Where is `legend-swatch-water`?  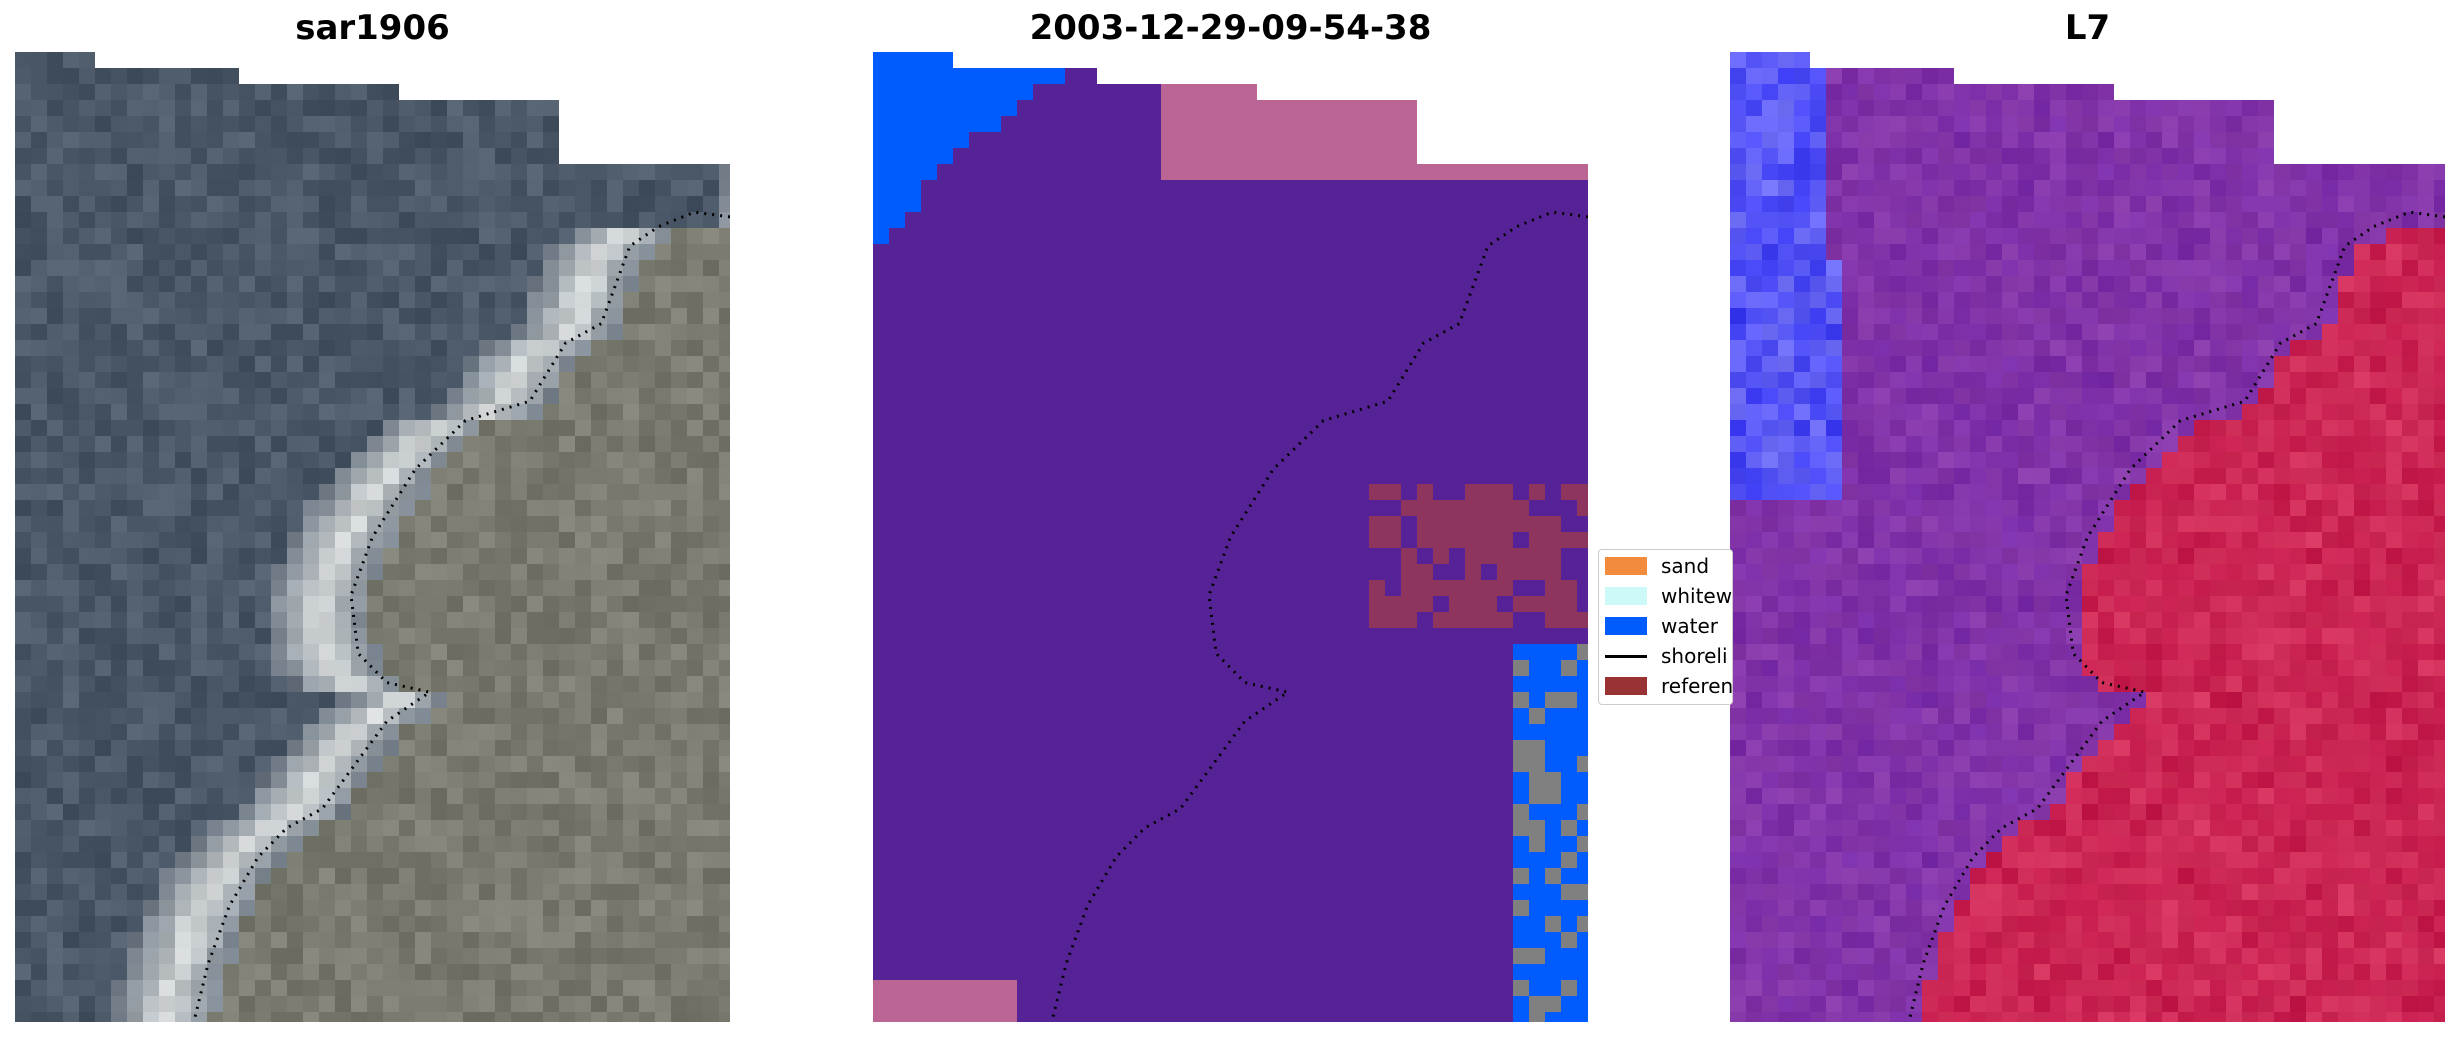 legend-swatch-water is located at coordinates (1626, 626).